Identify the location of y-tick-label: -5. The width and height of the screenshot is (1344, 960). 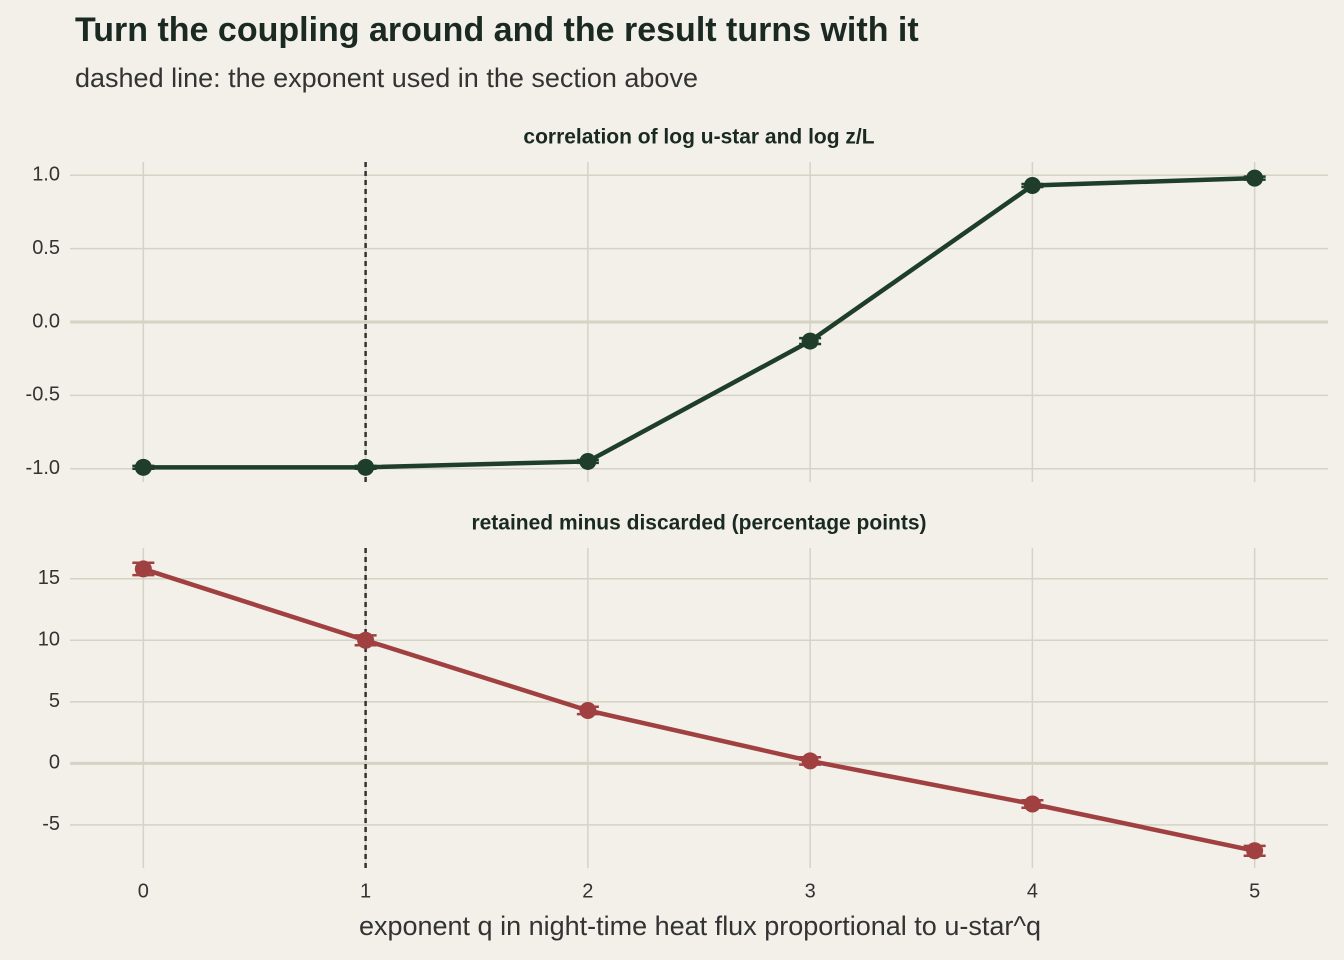
(51, 824).